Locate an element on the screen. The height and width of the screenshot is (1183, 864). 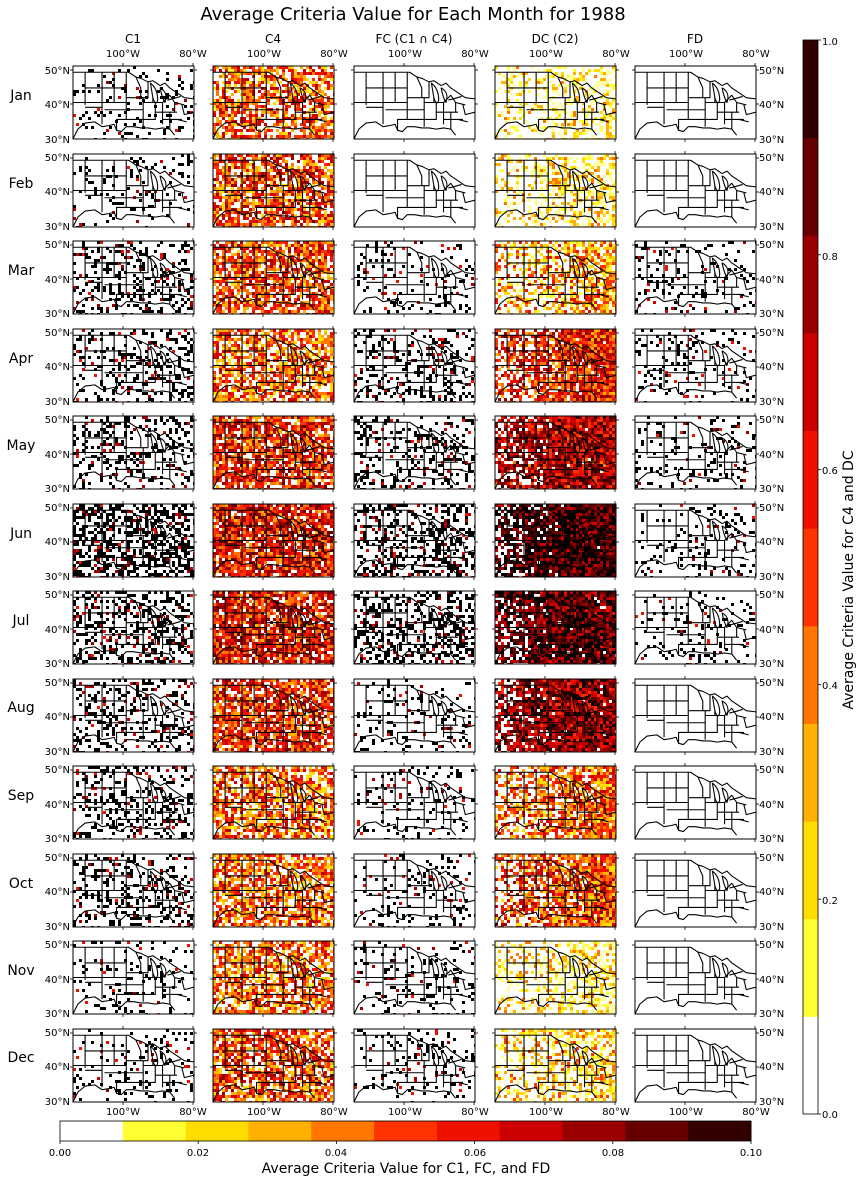
colorbar-c1-fc-fd is located at coordinates (405, 1132).